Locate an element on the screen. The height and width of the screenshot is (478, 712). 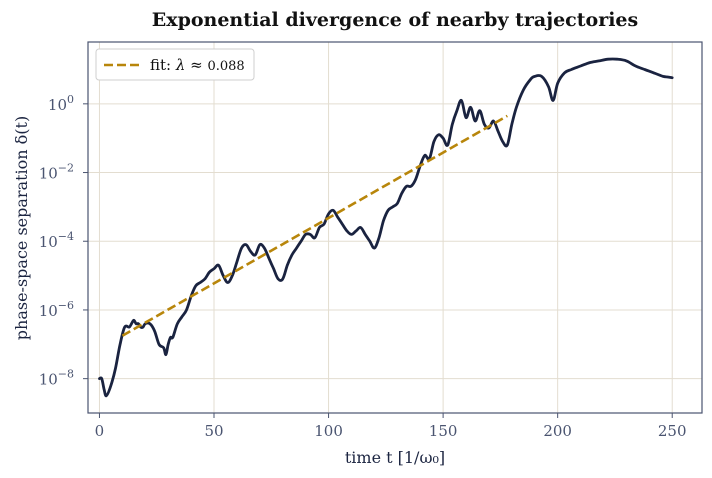
y-tick-exponent: −8 is located at coordinates (66, 374).